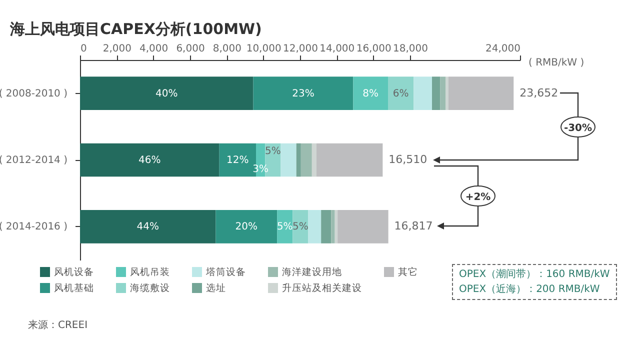 The width and height of the screenshot is (640, 342). Describe the element at coordinates (150, 272) in the screenshot. I see `legend-label: 风机吊装` at that location.